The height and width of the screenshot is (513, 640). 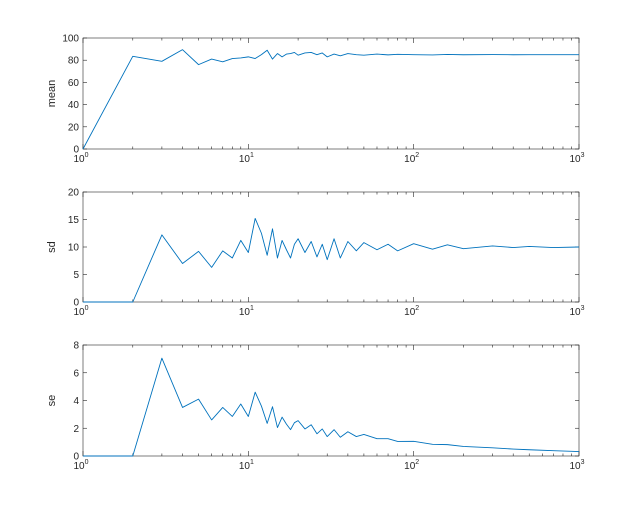 I want to click on plot-area-sd, so click(x=331, y=260).